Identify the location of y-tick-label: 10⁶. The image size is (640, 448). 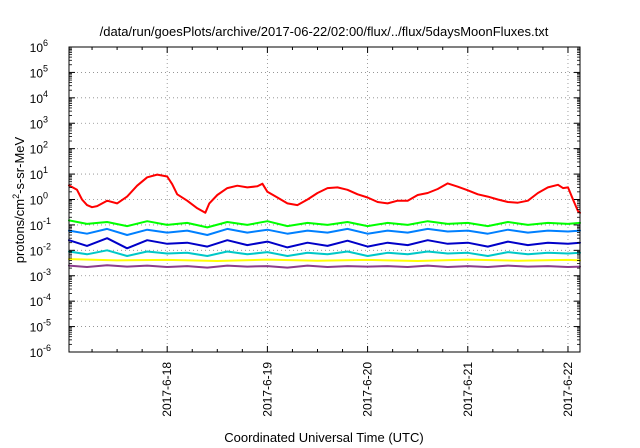
(39, 46).